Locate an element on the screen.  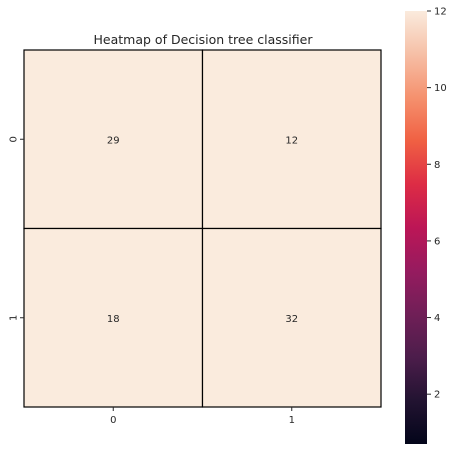
colorbar-tick-label: 4 is located at coordinates (437, 318).